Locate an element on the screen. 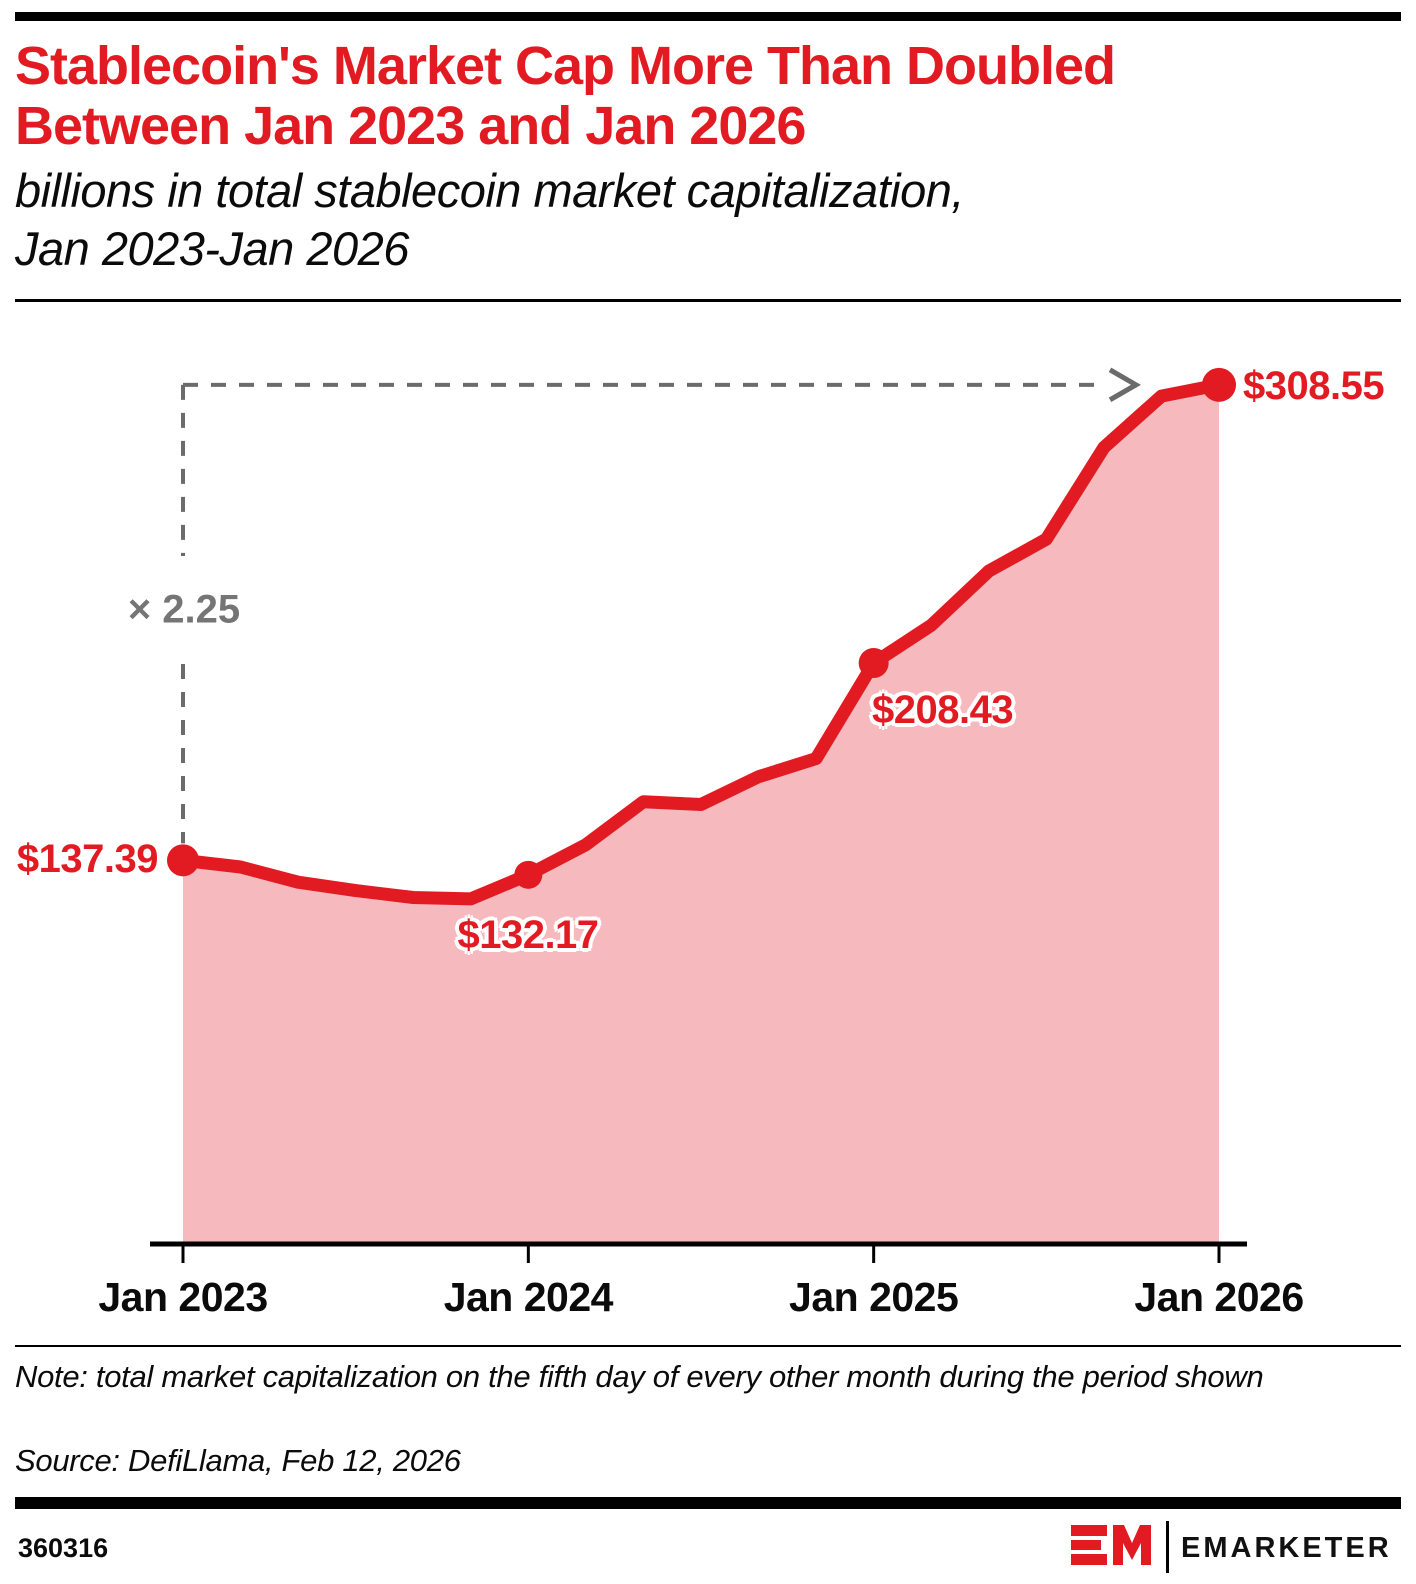  chart-source: Source: DefiLlama, Feb 12, 2026 is located at coordinates (238, 1460).